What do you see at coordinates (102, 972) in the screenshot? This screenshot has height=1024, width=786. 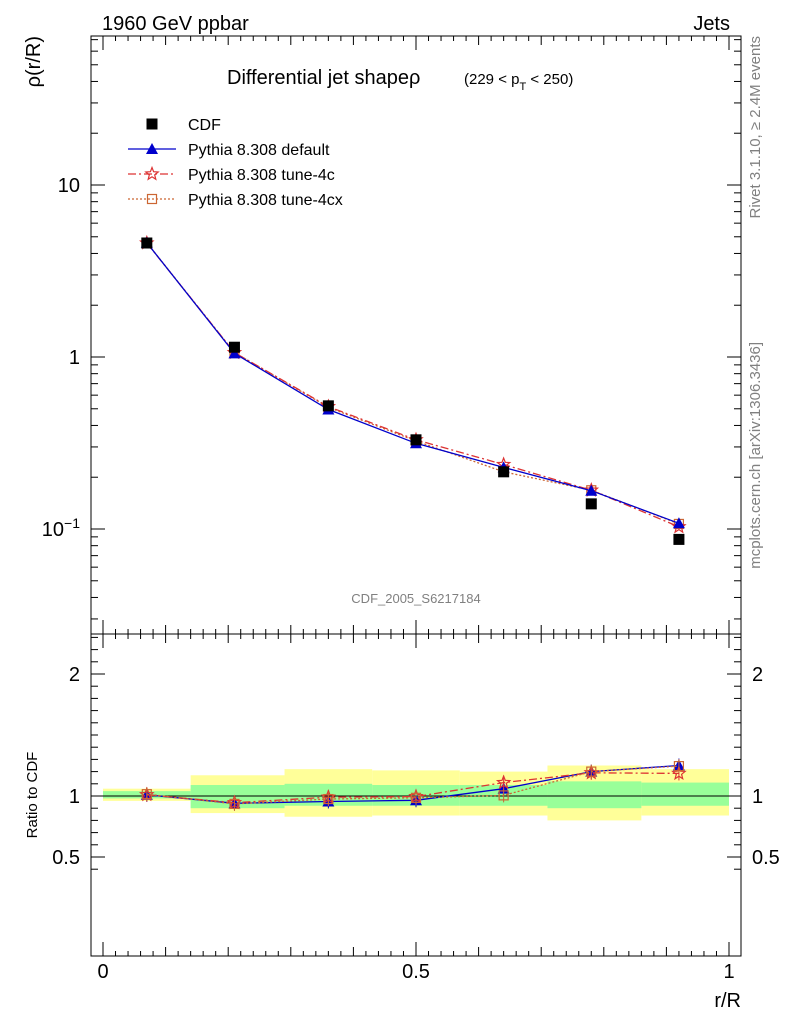 I see `x-tick-label: 0` at bounding box center [102, 972].